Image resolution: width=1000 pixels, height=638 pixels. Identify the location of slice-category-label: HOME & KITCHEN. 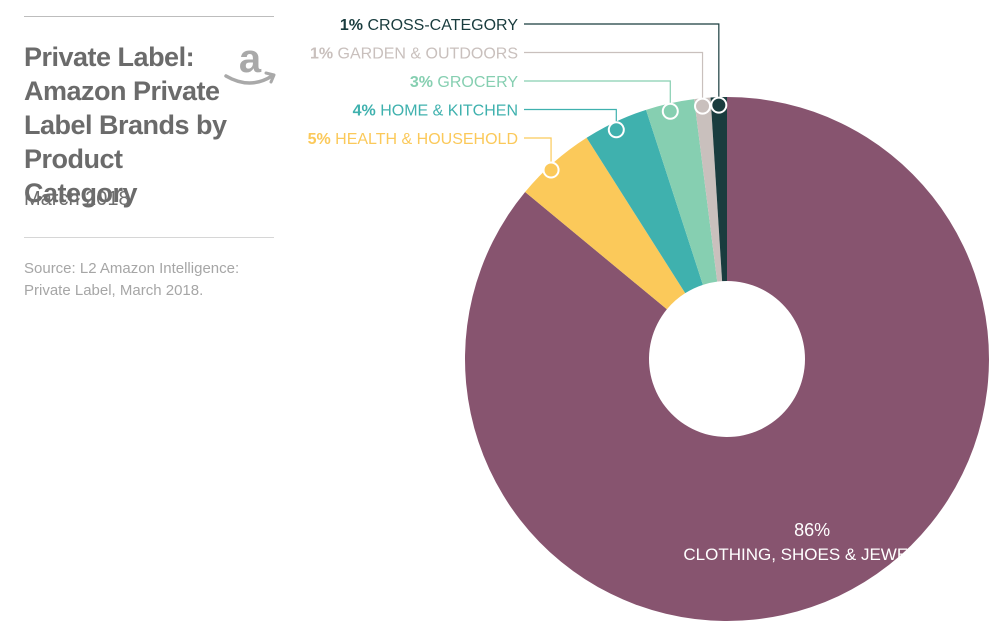
(449, 111).